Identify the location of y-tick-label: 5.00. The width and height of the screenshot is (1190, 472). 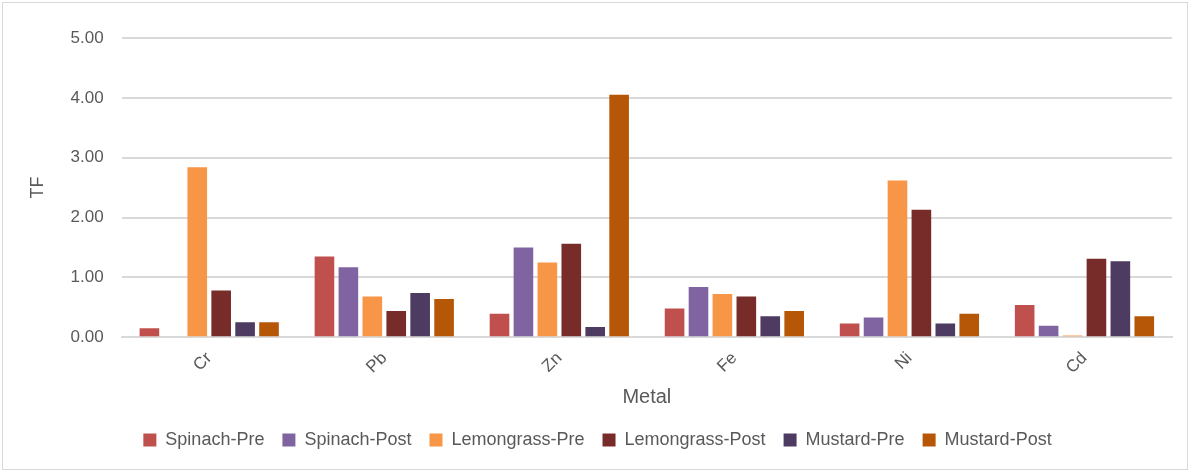
(87, 37).